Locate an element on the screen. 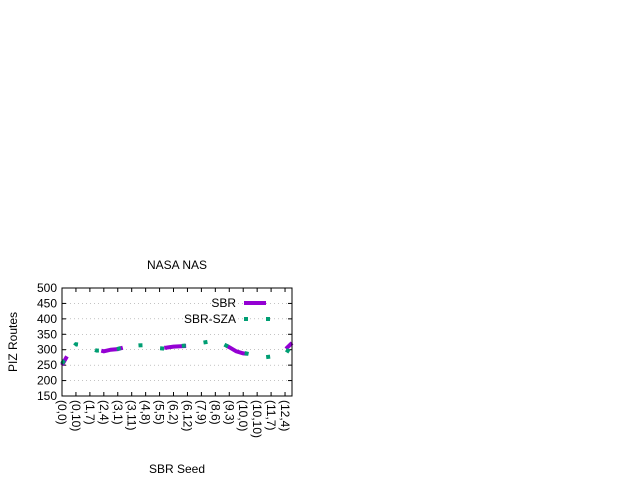 The width and height of the screenshot is (640, 480). x-tick-label: (11,7) is located at coordinates (271, 415).